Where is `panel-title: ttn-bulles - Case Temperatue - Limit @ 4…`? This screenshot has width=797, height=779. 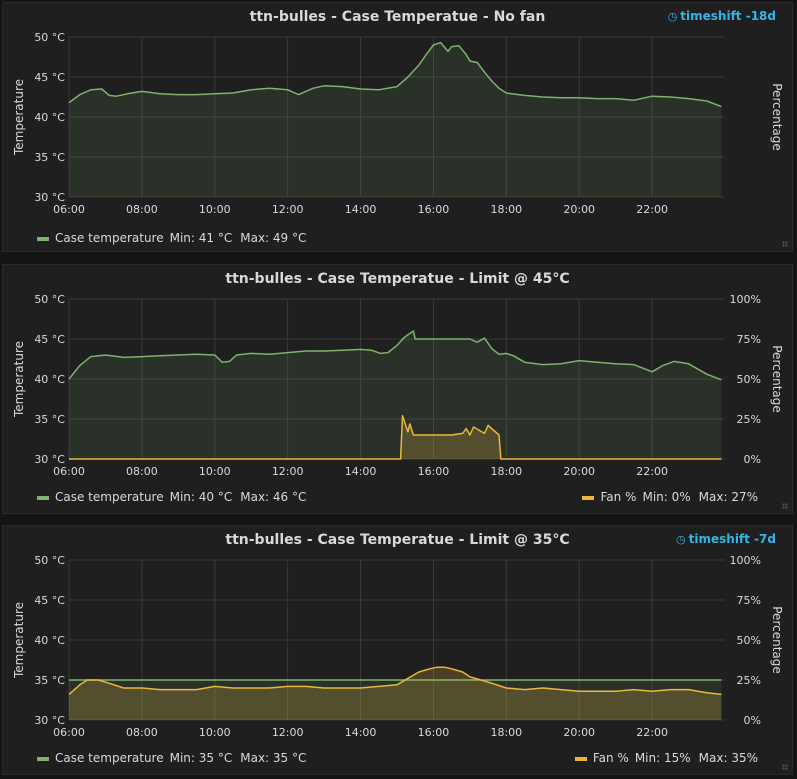
panel-title: ttn-bulles - Case Temperatue - Limit @ 4… is located at coordinates (397, 279).